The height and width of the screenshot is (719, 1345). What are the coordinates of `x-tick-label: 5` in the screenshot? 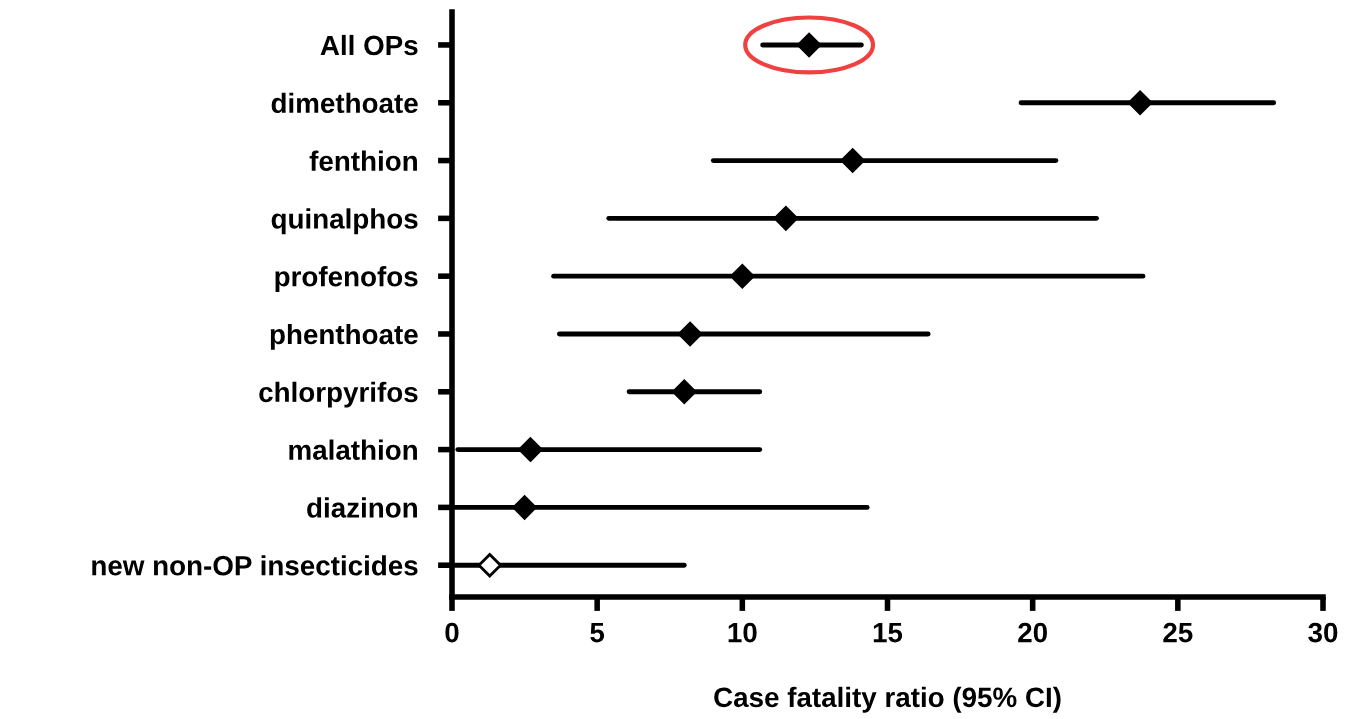 It's located at (597, 633).